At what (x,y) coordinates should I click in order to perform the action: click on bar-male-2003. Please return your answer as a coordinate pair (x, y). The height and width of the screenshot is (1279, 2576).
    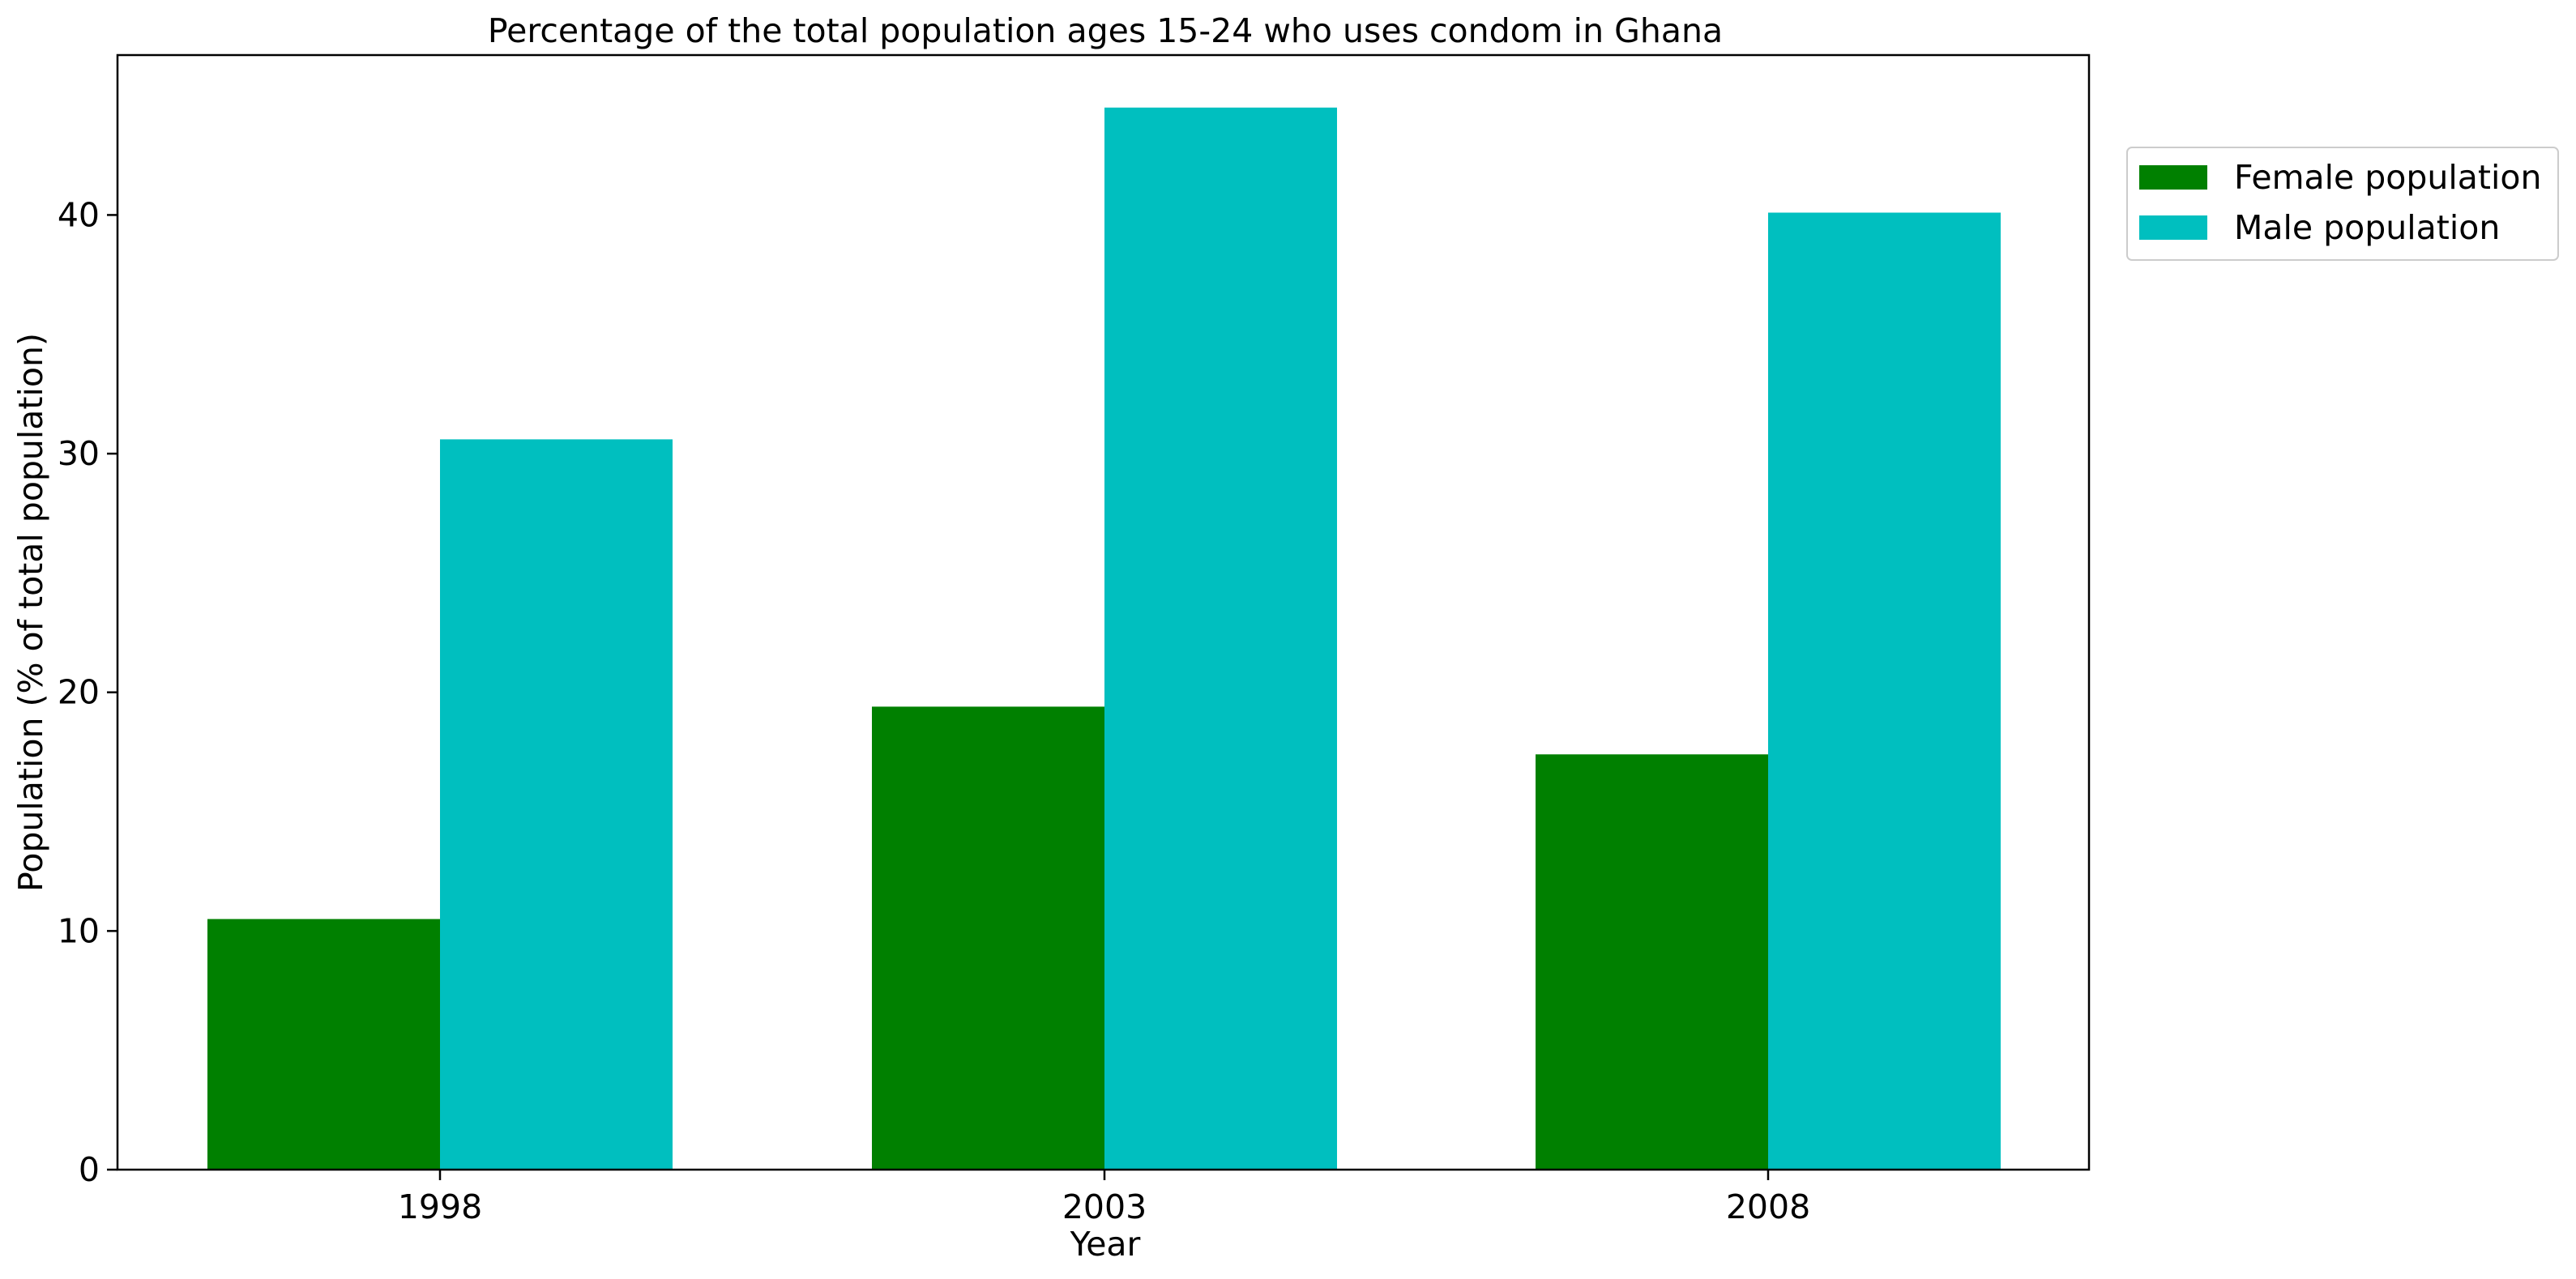
    Looking at the image, I should click on (1220, 638).